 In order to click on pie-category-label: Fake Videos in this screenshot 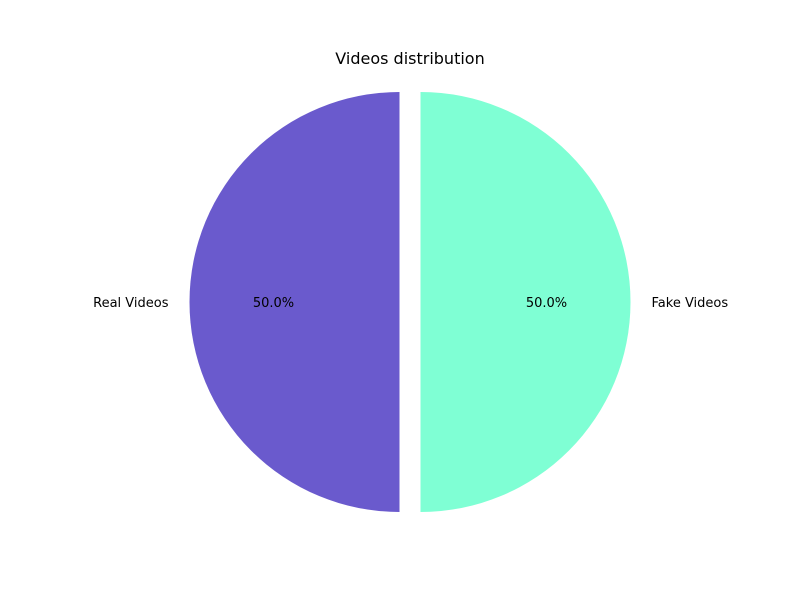, I will do `click(690, 303)`.